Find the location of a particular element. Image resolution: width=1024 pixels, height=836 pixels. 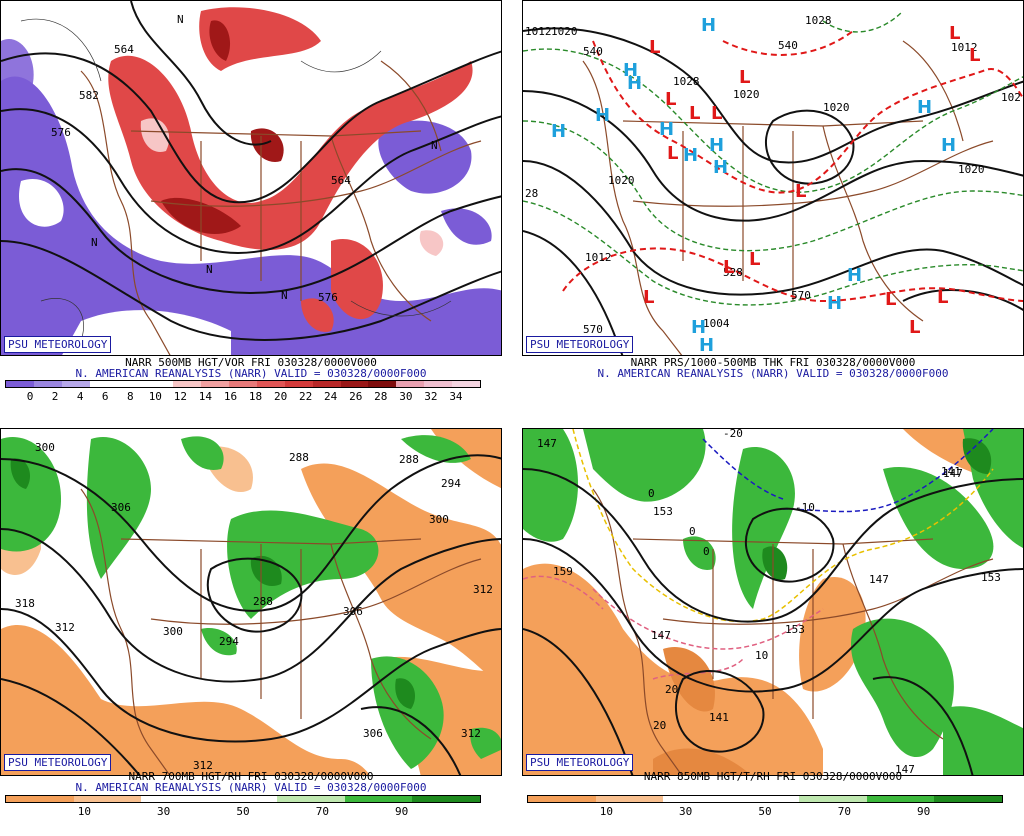

colorbar-tick-label: 12 is located at coordinates (180, 396).